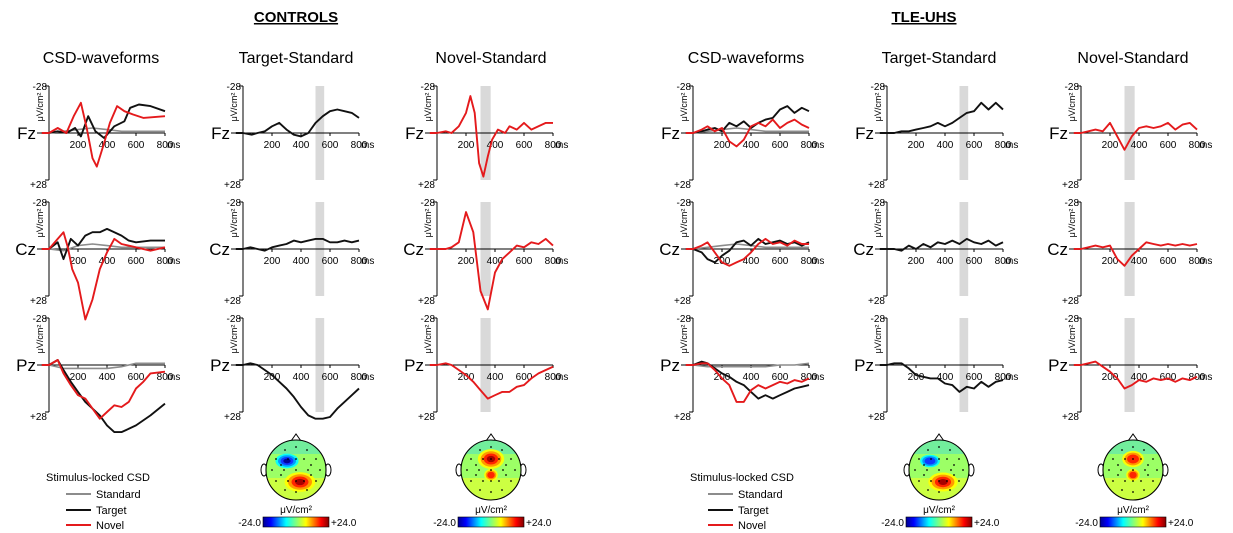  What do you see at coordinates (103, 247) in the screenshot?
I see `series-standard-cz` at bounding box center [103, 247].